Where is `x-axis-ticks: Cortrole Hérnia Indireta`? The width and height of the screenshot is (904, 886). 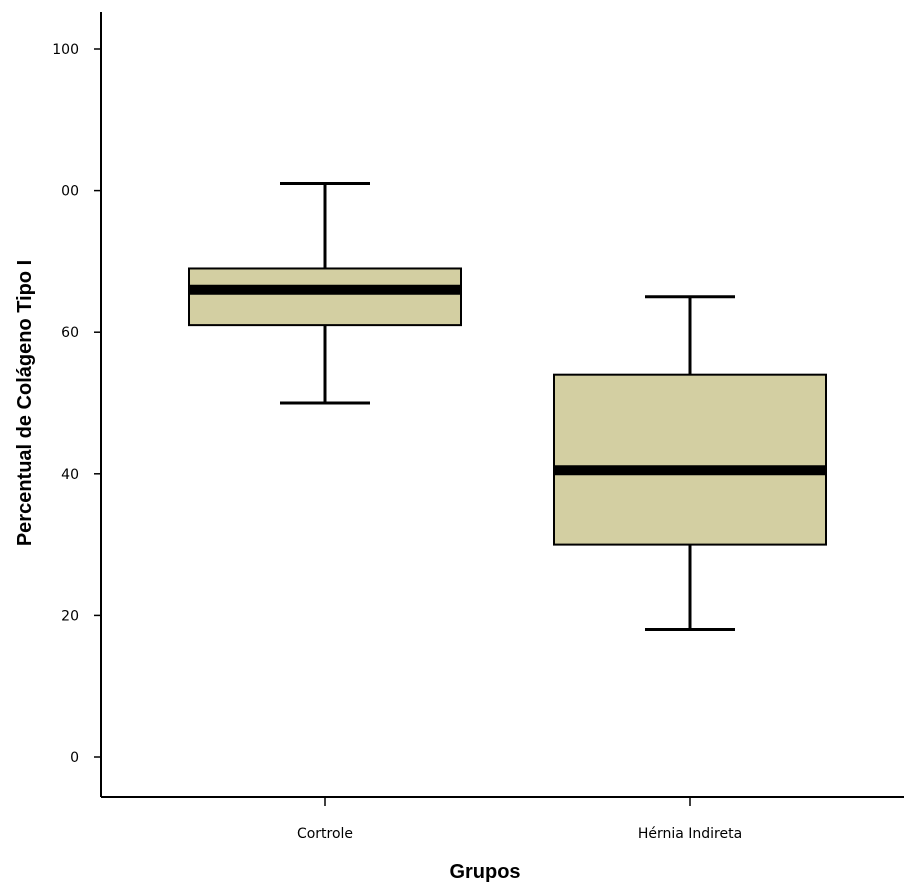 x-axis-ticks: Cortrole Hérnia Indireta is located at coordinates (519, 819).